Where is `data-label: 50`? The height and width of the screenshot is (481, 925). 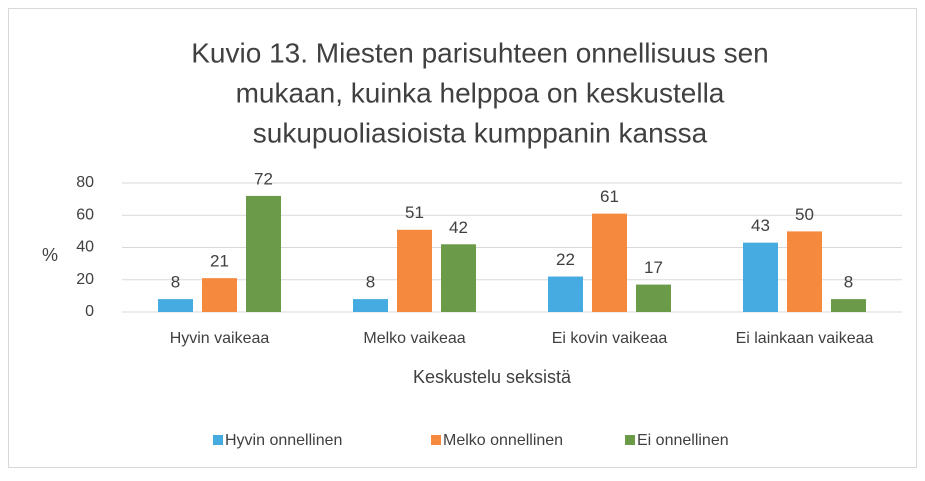
data-label: 50 is located at coordinates (804, 214).